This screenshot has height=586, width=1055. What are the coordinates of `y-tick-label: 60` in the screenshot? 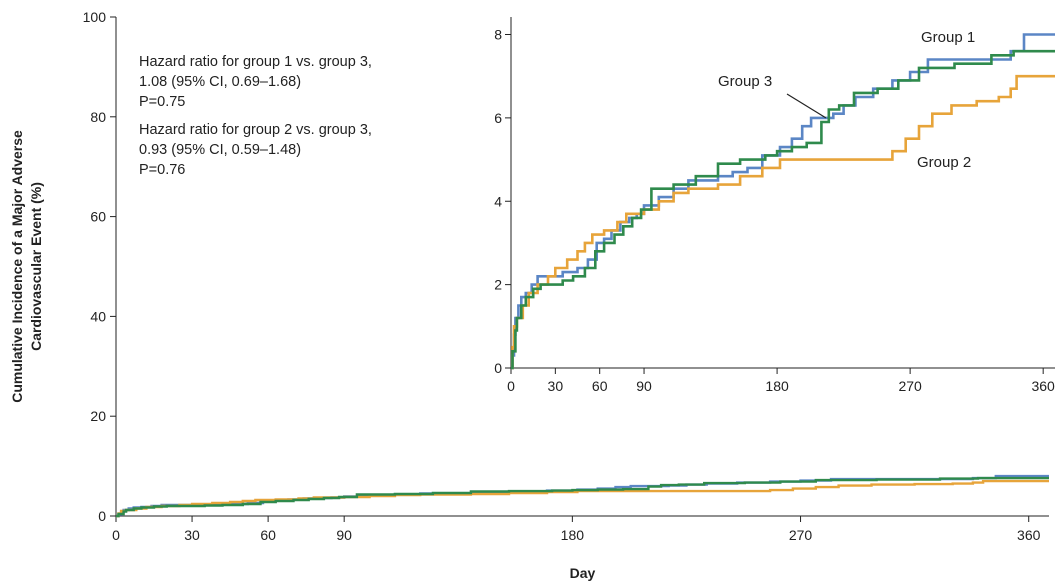 It's located at (98, 217).